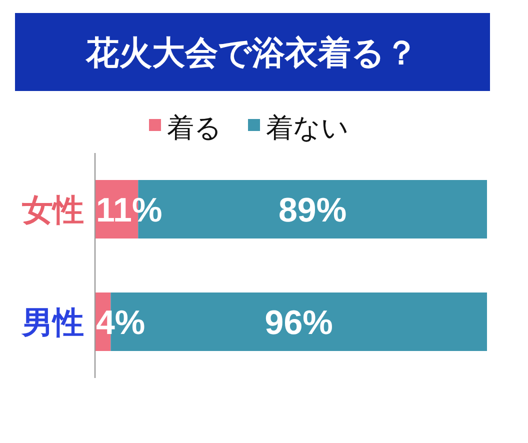 The image size is (528, 443). I want to click on category-label: 男性, so click(53, 322).